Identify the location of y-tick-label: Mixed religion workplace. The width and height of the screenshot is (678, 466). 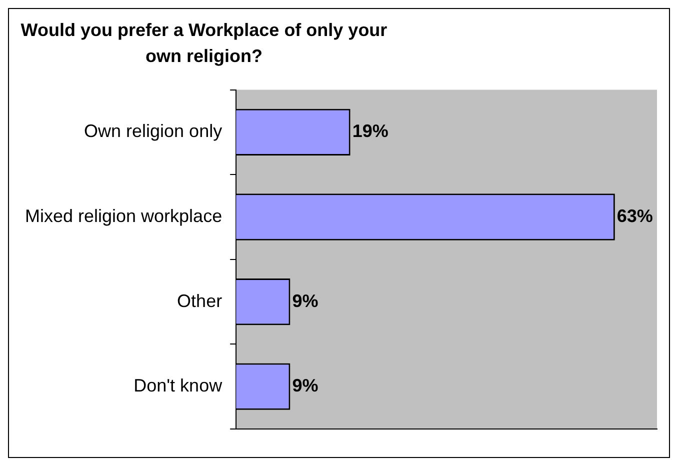
(123, 216).